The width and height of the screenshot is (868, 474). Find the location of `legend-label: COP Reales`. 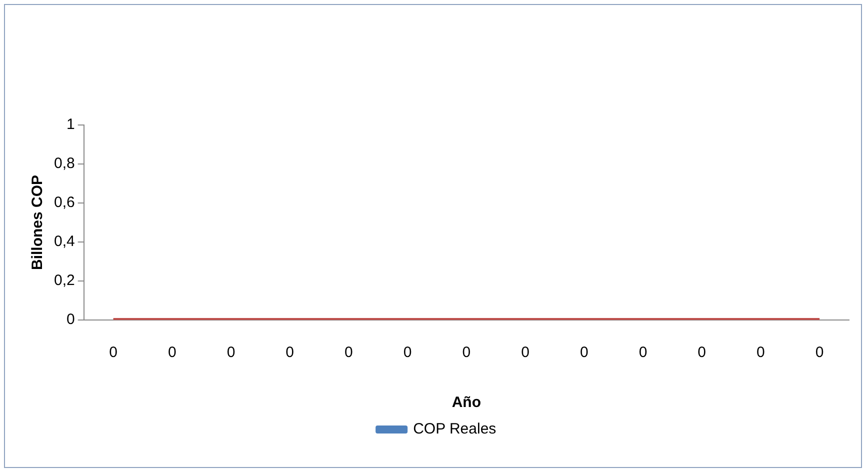

legend-label: COP Reales is located at coordinates (454, 429).